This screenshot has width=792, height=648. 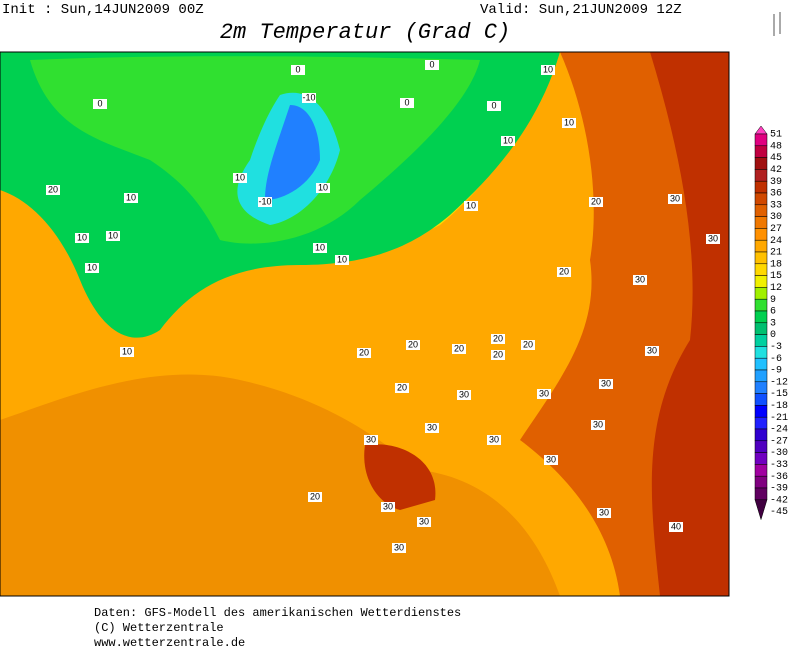 I want to click on legend-label: 18, so click(x=776, y=264).